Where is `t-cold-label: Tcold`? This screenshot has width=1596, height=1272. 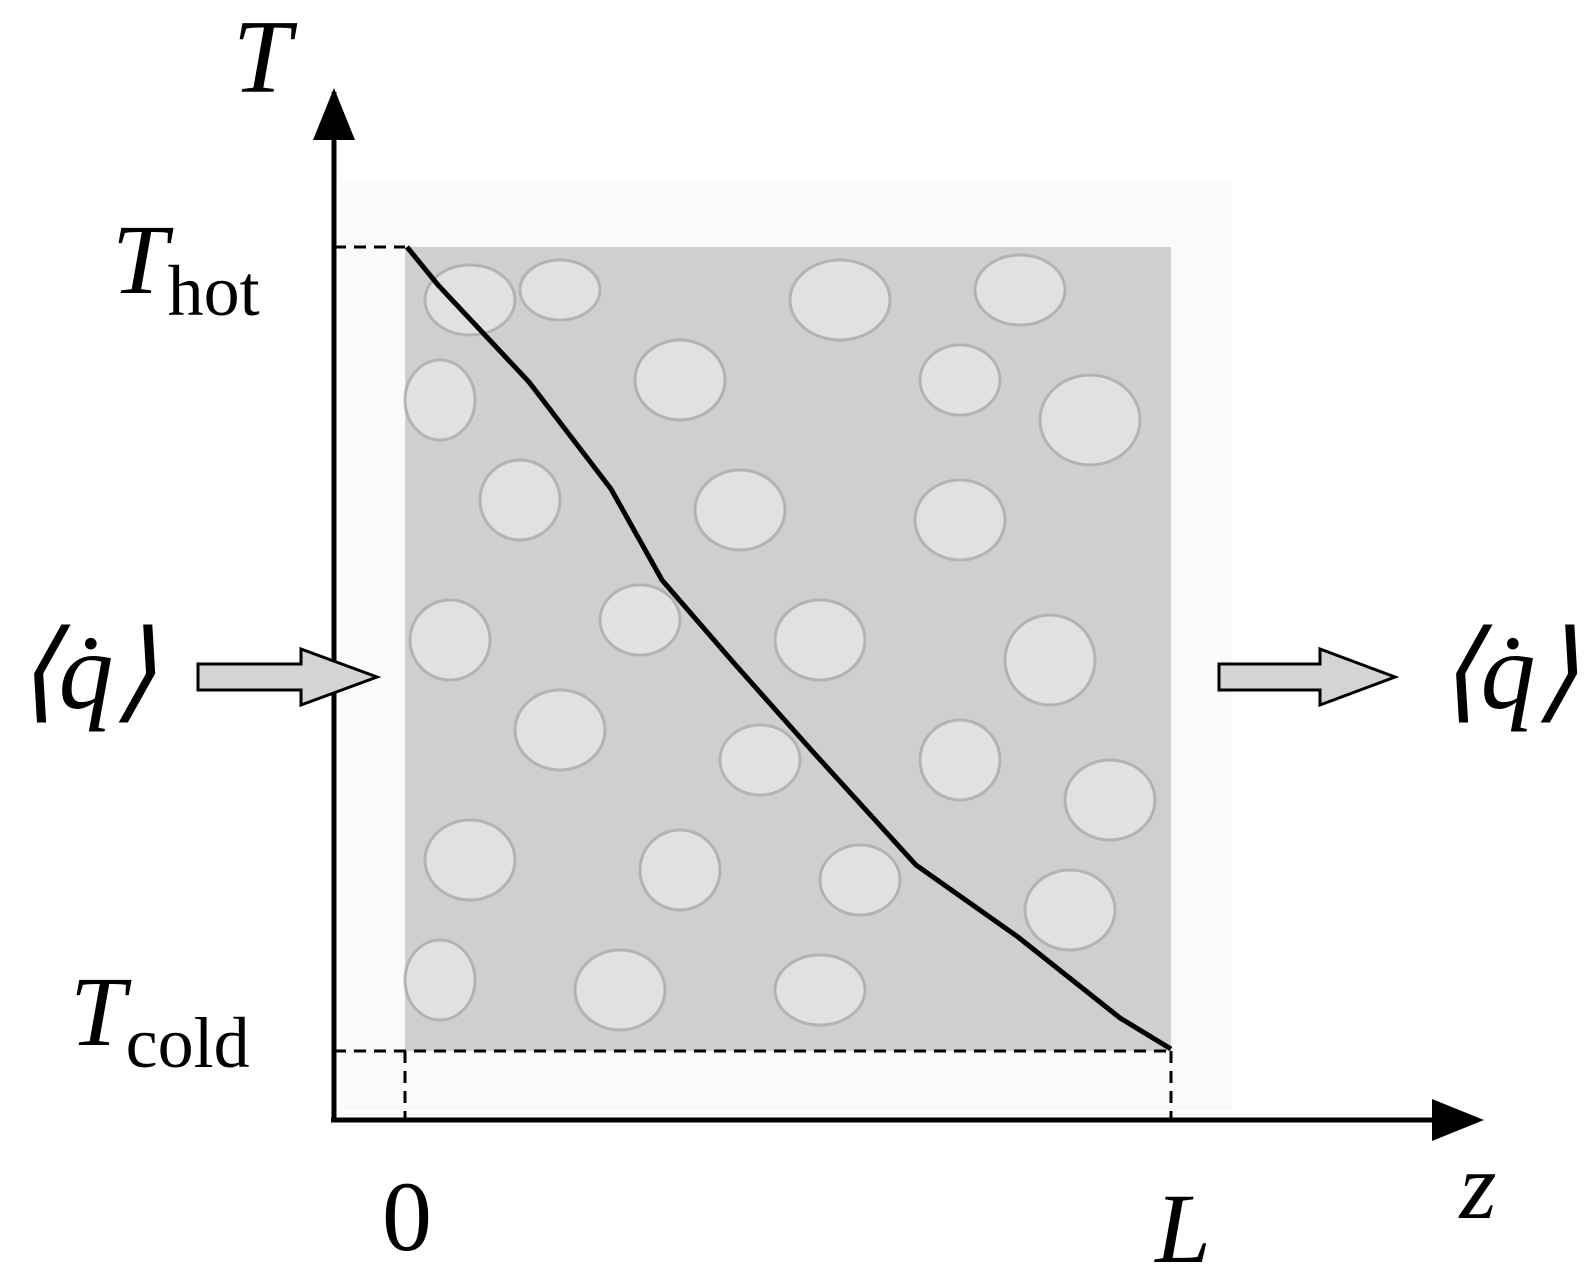 t-cold-label: Tcold is located at coordinates (160, 1019).